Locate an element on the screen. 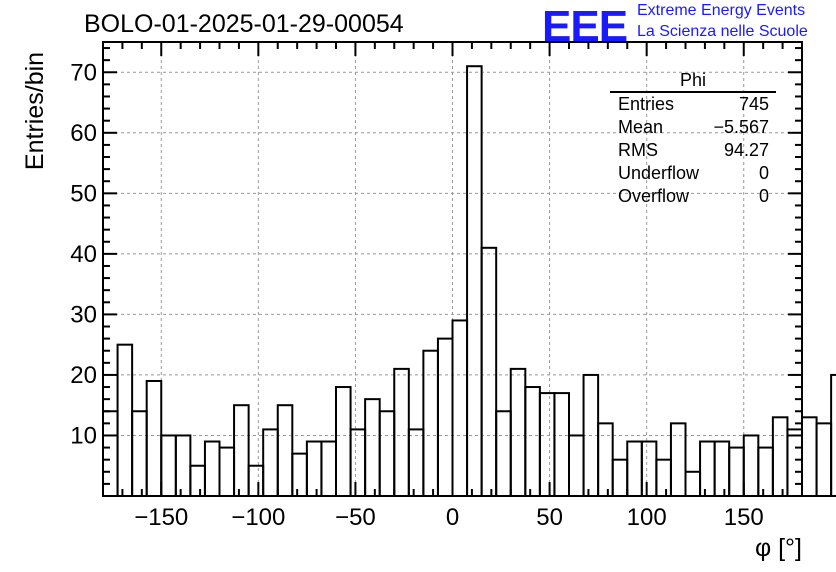 The width and height of the screenshot is (836, 572). stats-label: Overflow is located at coordinates (654, 196).